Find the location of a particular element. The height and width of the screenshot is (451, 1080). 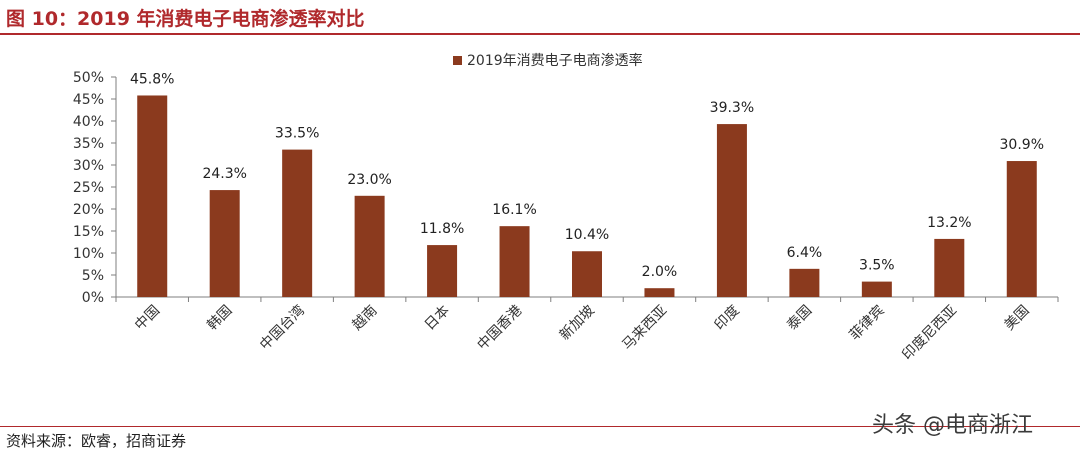

x-tick-label: 新加坡 is located at coordinates (577, 323).